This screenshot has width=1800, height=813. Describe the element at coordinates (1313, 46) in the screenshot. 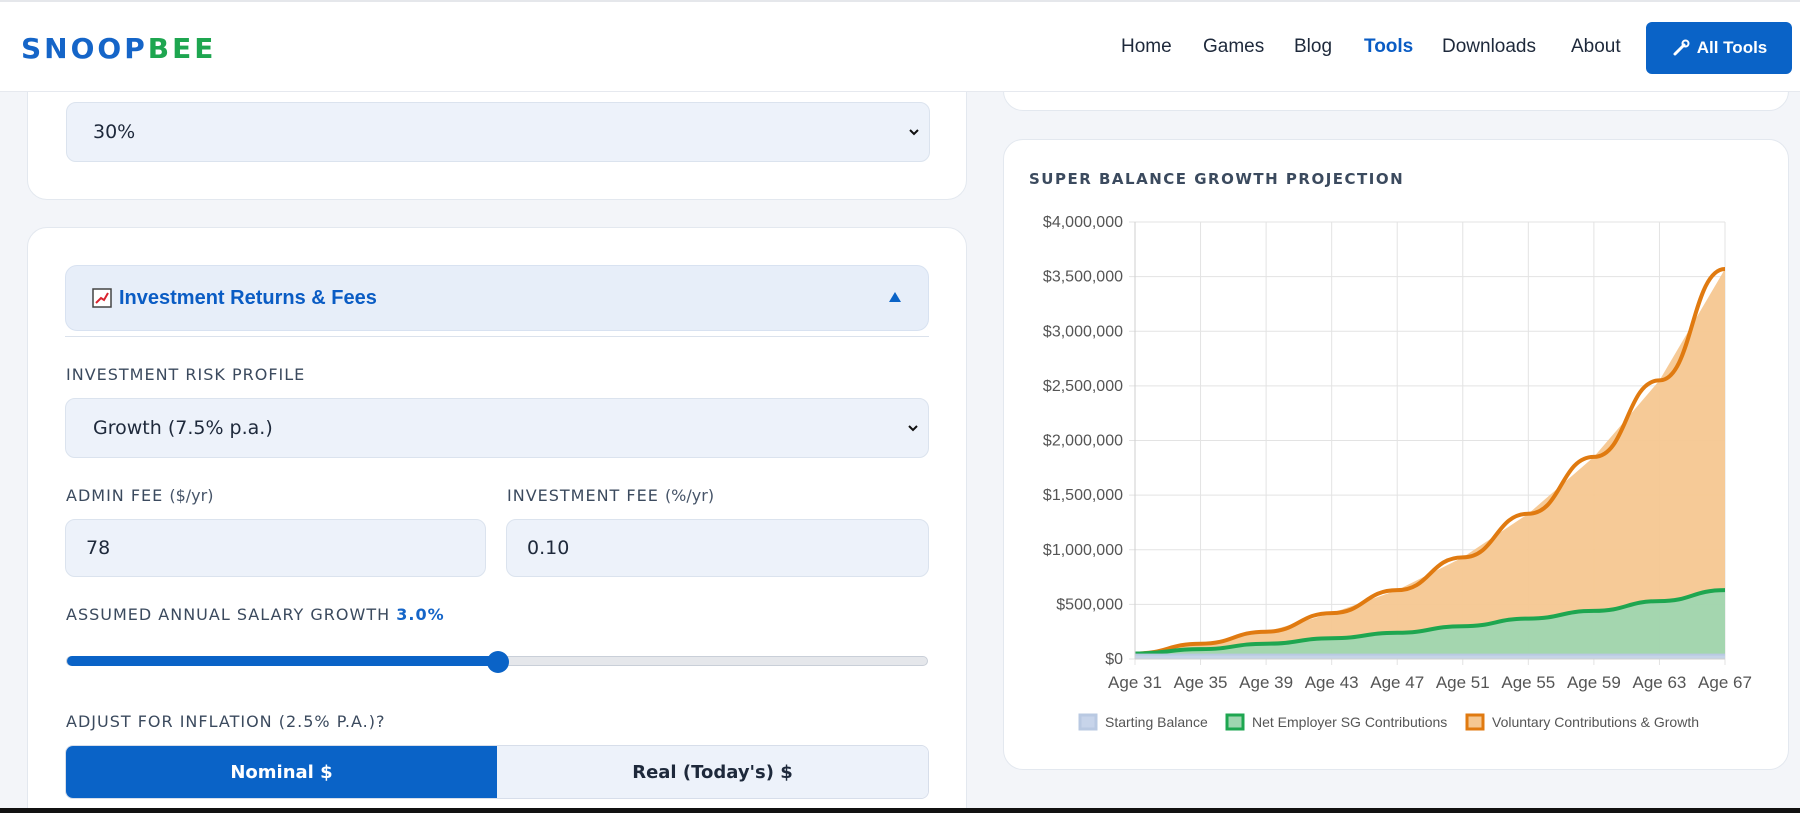

I see `nav-blog: Blog` at that location.